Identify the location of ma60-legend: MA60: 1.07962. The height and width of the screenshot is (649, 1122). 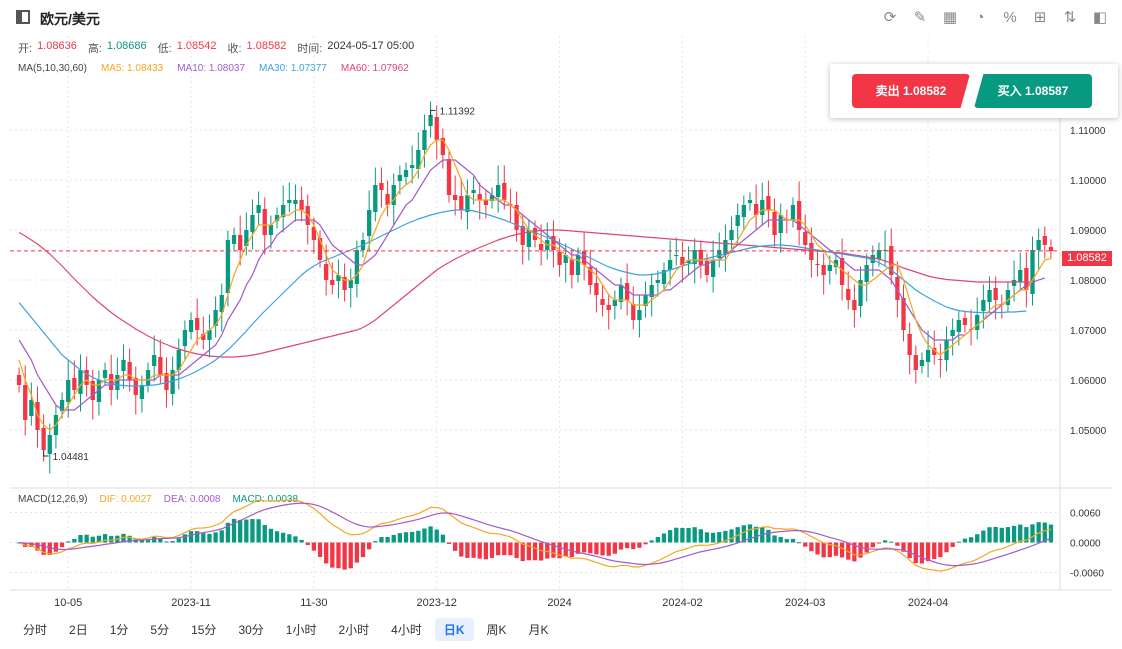
(374, 68).